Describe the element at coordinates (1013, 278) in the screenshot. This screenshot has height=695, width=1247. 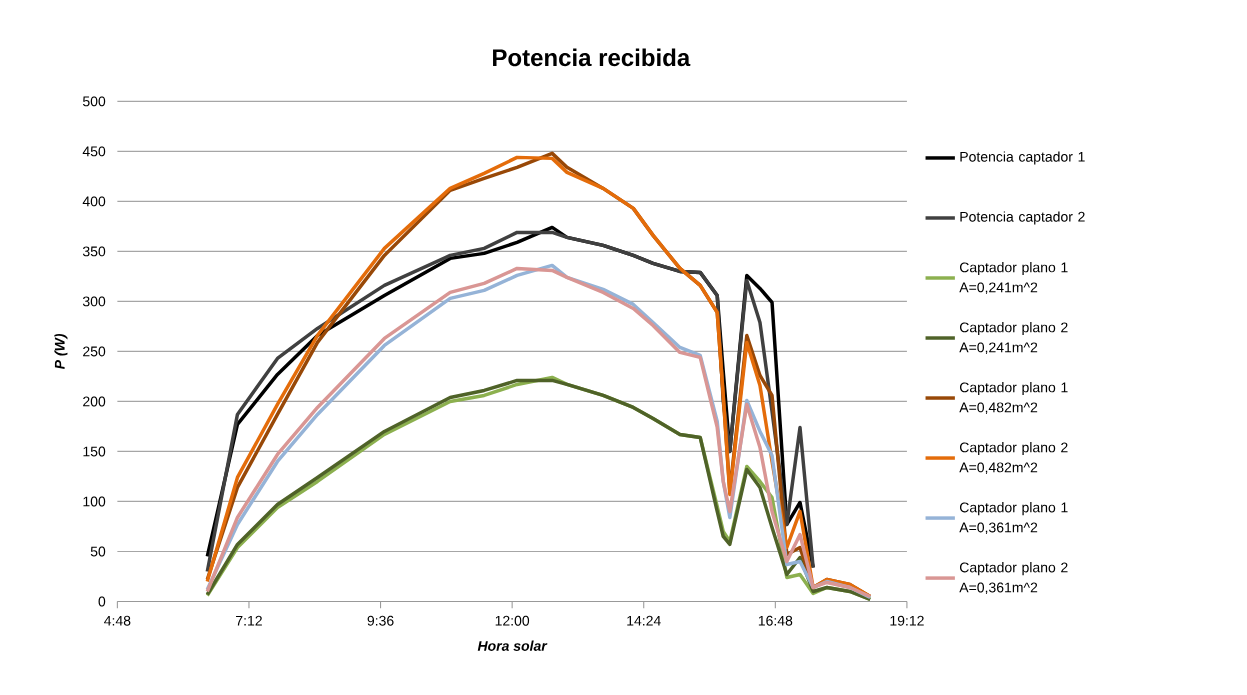
I see `legend-label: Captador plano 1 A=0,241m^2` at that location.